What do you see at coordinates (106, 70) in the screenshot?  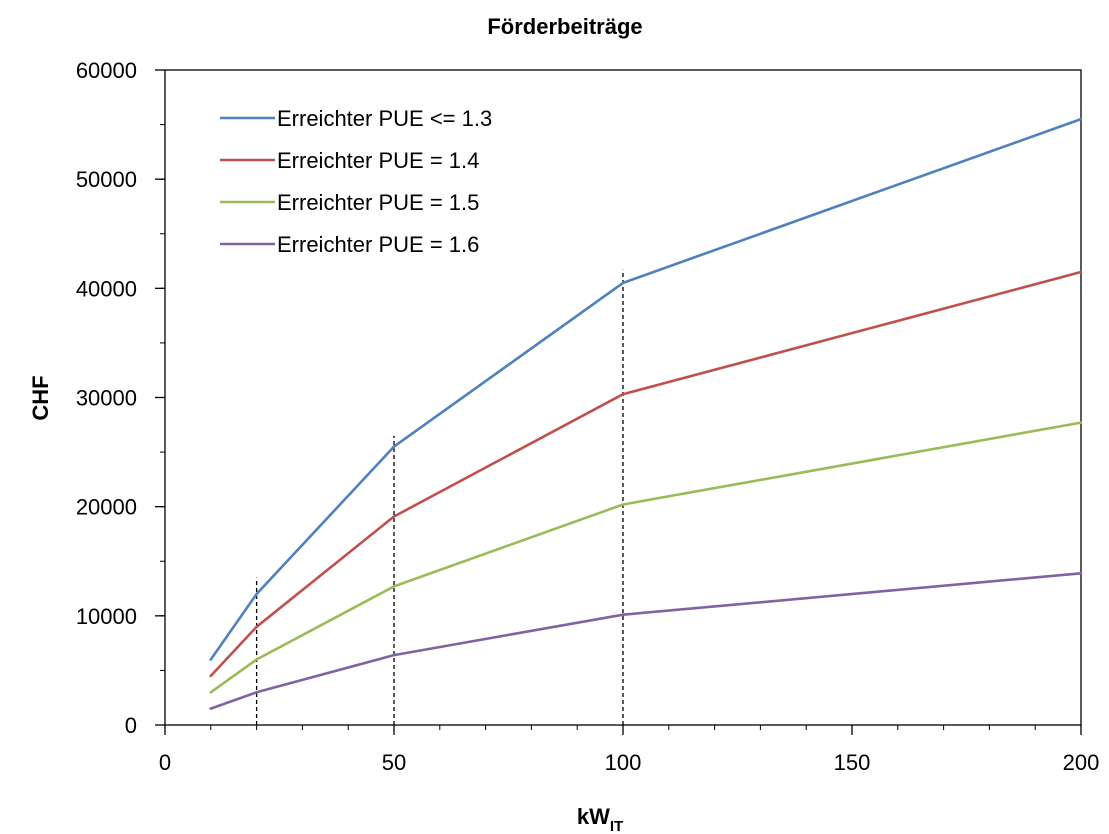 I see `y-tick-label: 60000` at bounding box center [106, 70].